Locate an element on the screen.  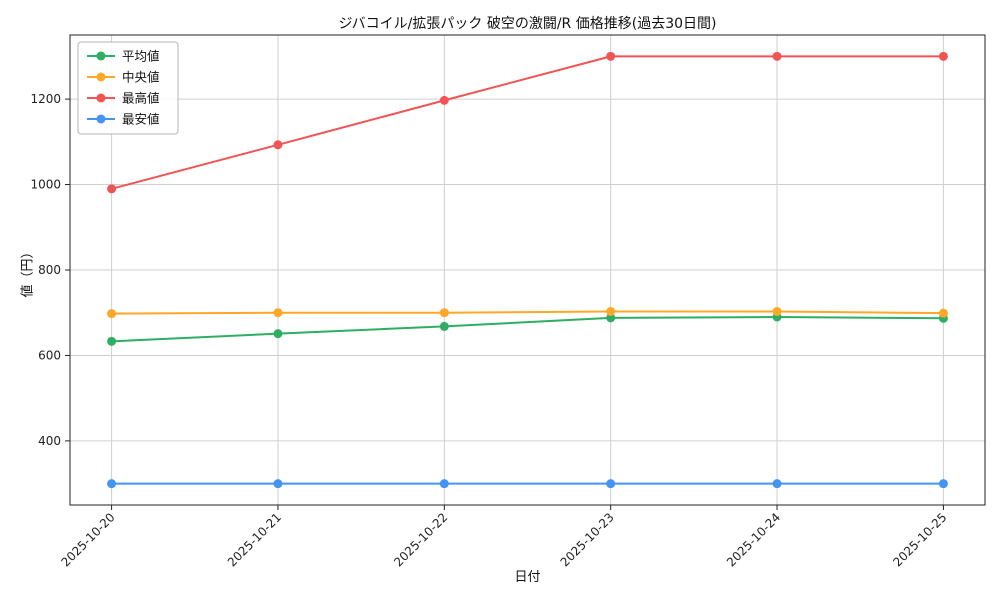
y-axis-label: 値（円） is located at coordinates (28, 271).